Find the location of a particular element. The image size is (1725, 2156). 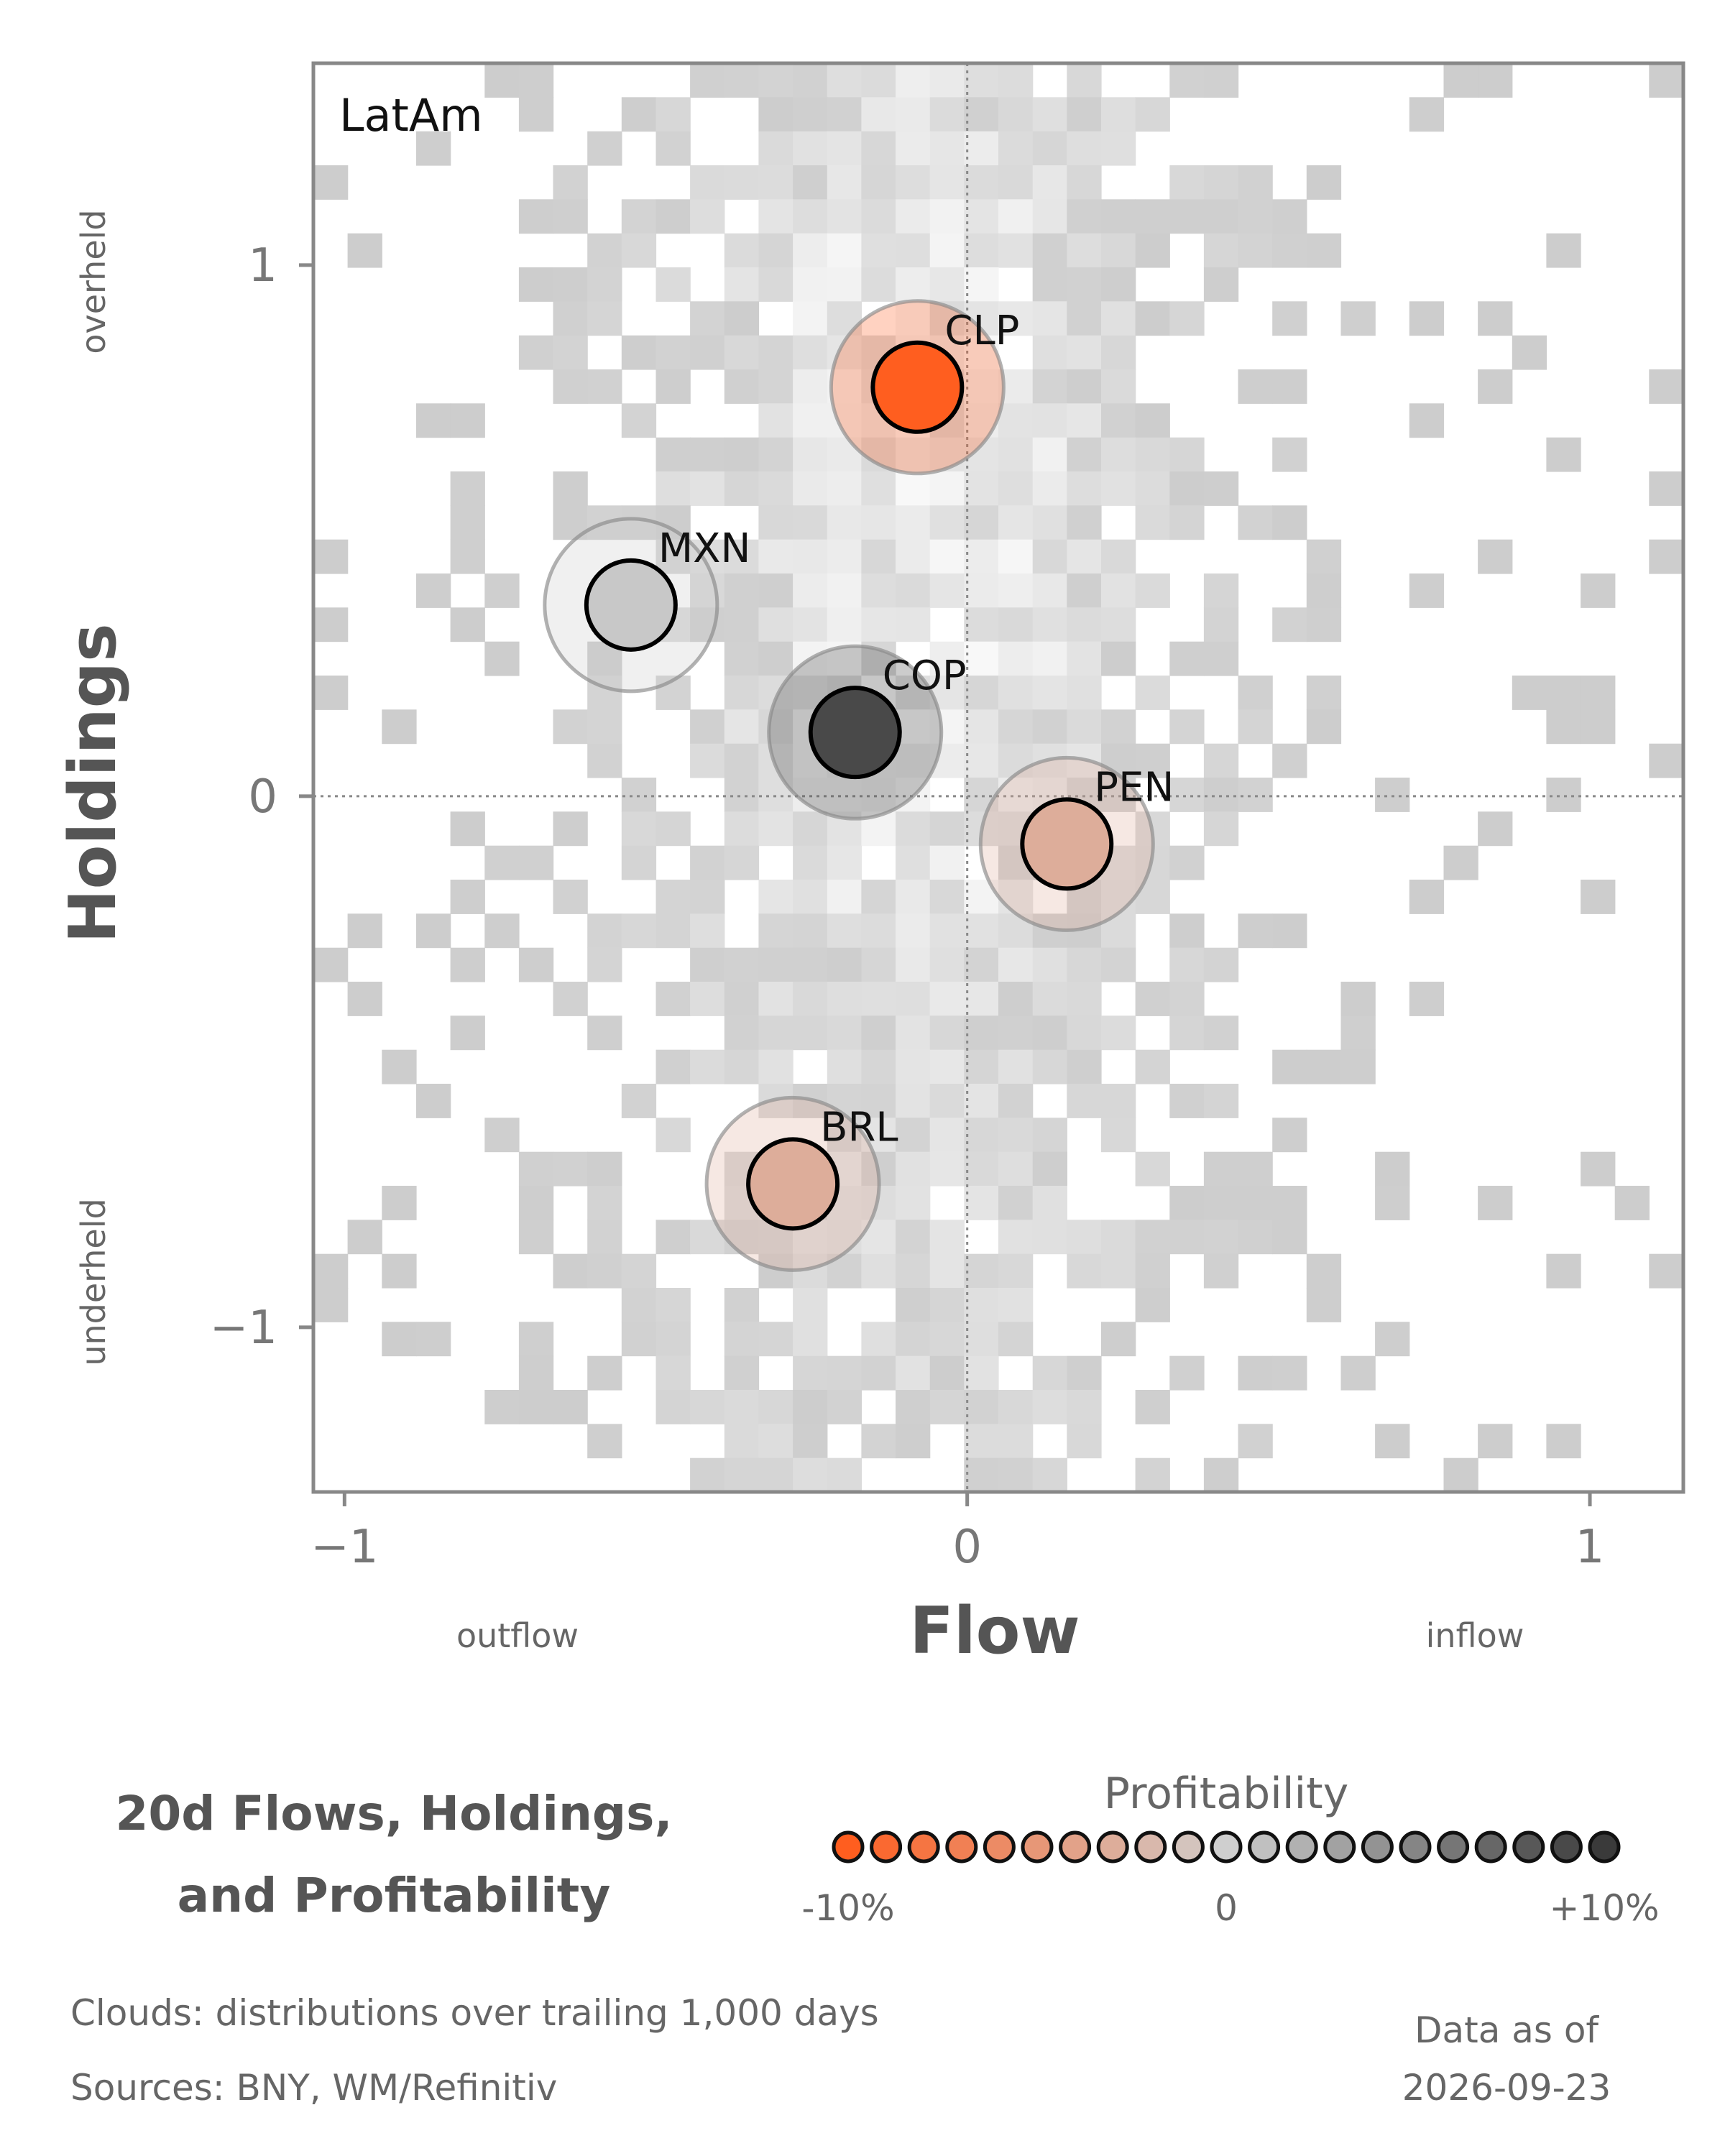

y-axis-ticks: 1 0 −1 is located at coordinates (261, 797).